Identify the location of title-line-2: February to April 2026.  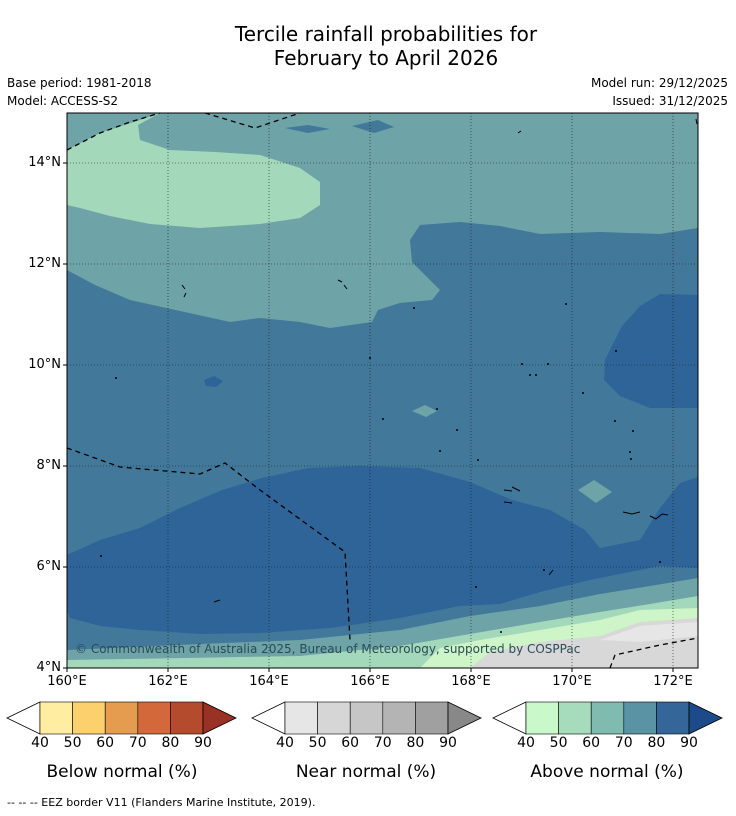
(386, 58).